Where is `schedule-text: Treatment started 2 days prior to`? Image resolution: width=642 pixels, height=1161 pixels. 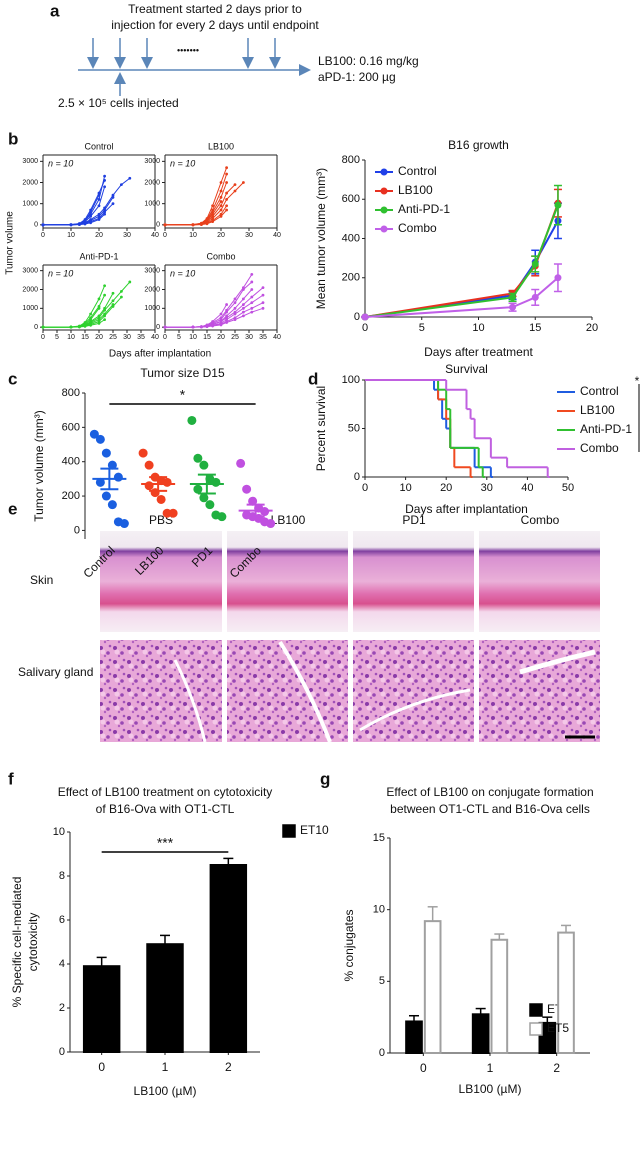
schedule-text: Treatment started 2 days prior to is located at coordinates (215, 9).